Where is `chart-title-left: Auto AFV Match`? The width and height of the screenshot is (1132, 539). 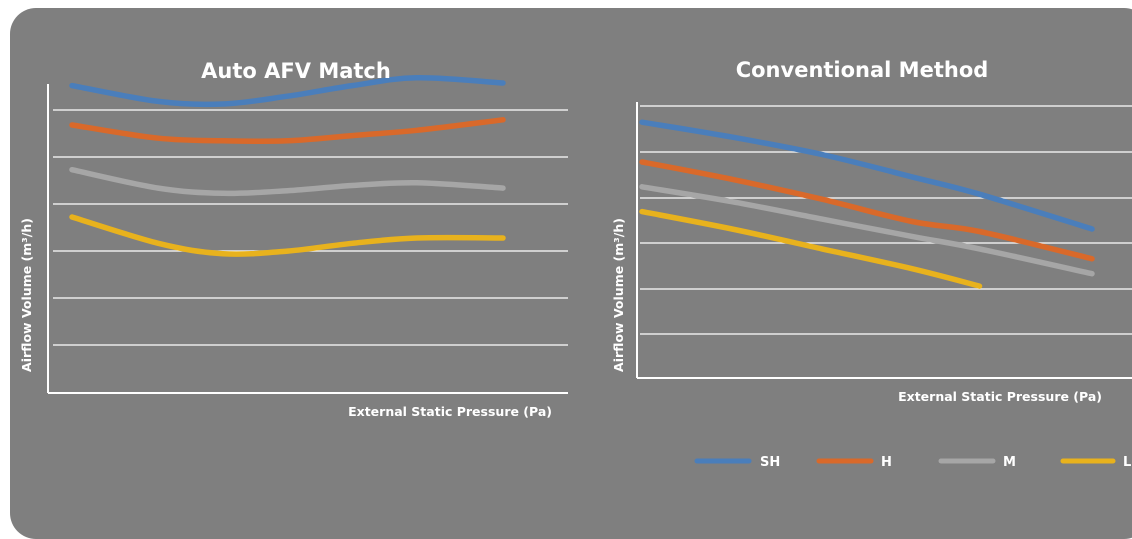
chart-title-left: Auto AFV Match is located at coordinates (296, 71).